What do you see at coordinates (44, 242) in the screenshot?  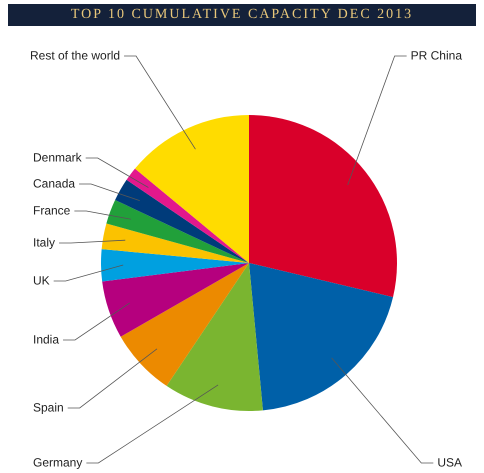 I see `slice-label: Italy` at bounding box center [44, 242].